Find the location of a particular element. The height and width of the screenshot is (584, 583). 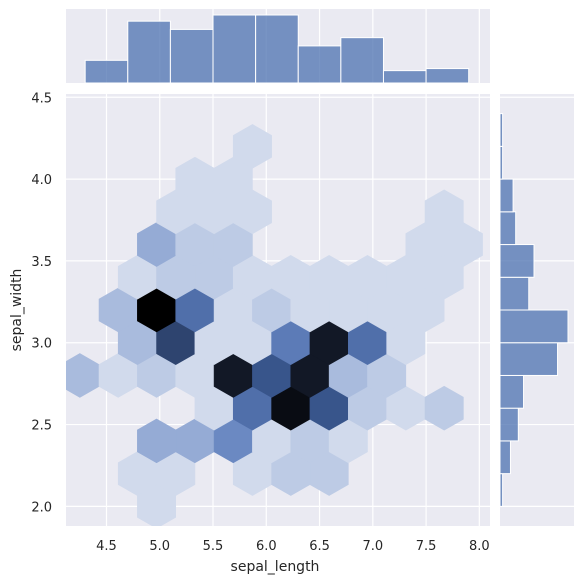

y-tick-label: 4.5 is located at coordinates (41, 98).